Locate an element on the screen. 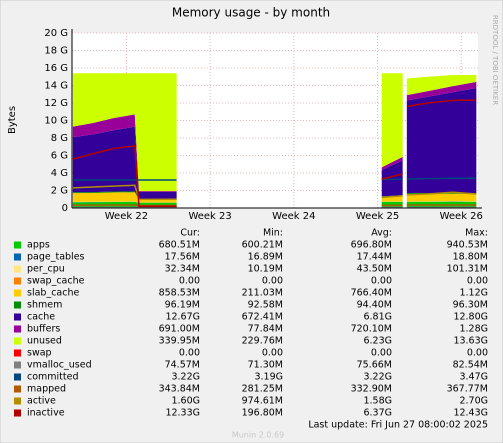  legend-label: active is located at coordinates (41, 401).